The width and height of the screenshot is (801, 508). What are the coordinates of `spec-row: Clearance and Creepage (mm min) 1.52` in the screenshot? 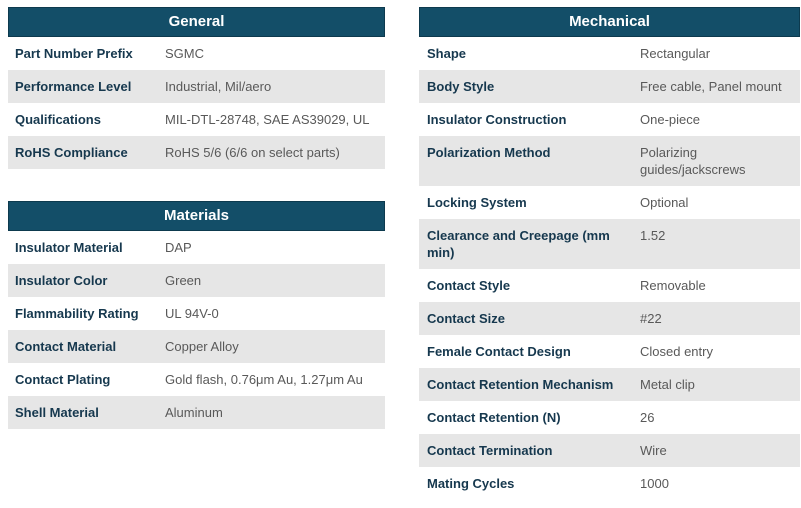 It's located at (609, 244).